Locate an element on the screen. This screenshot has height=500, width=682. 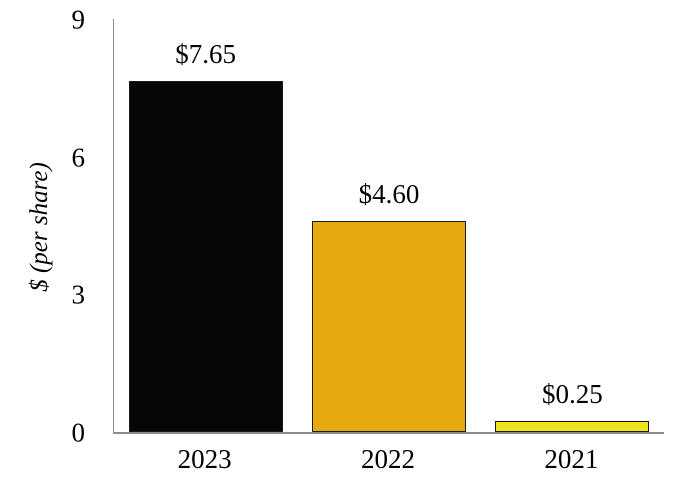
bar-value-label: $4.60 is located at coordinates (389, 193).